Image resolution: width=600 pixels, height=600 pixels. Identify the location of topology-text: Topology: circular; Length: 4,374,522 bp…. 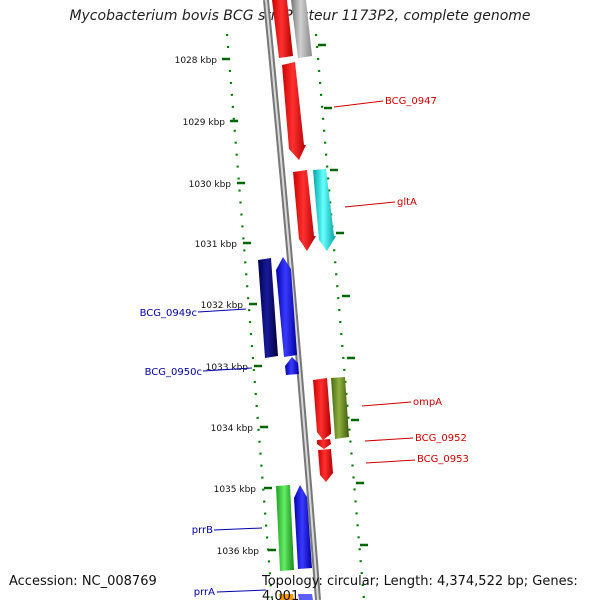
(420, 587).